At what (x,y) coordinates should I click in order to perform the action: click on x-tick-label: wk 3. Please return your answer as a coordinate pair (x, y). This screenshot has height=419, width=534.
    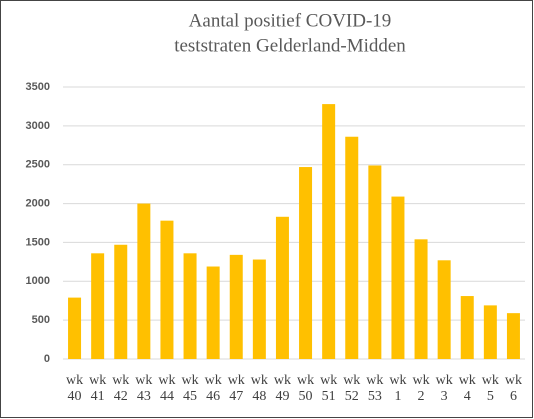
    Looking at the image, I should click on (444, 388).